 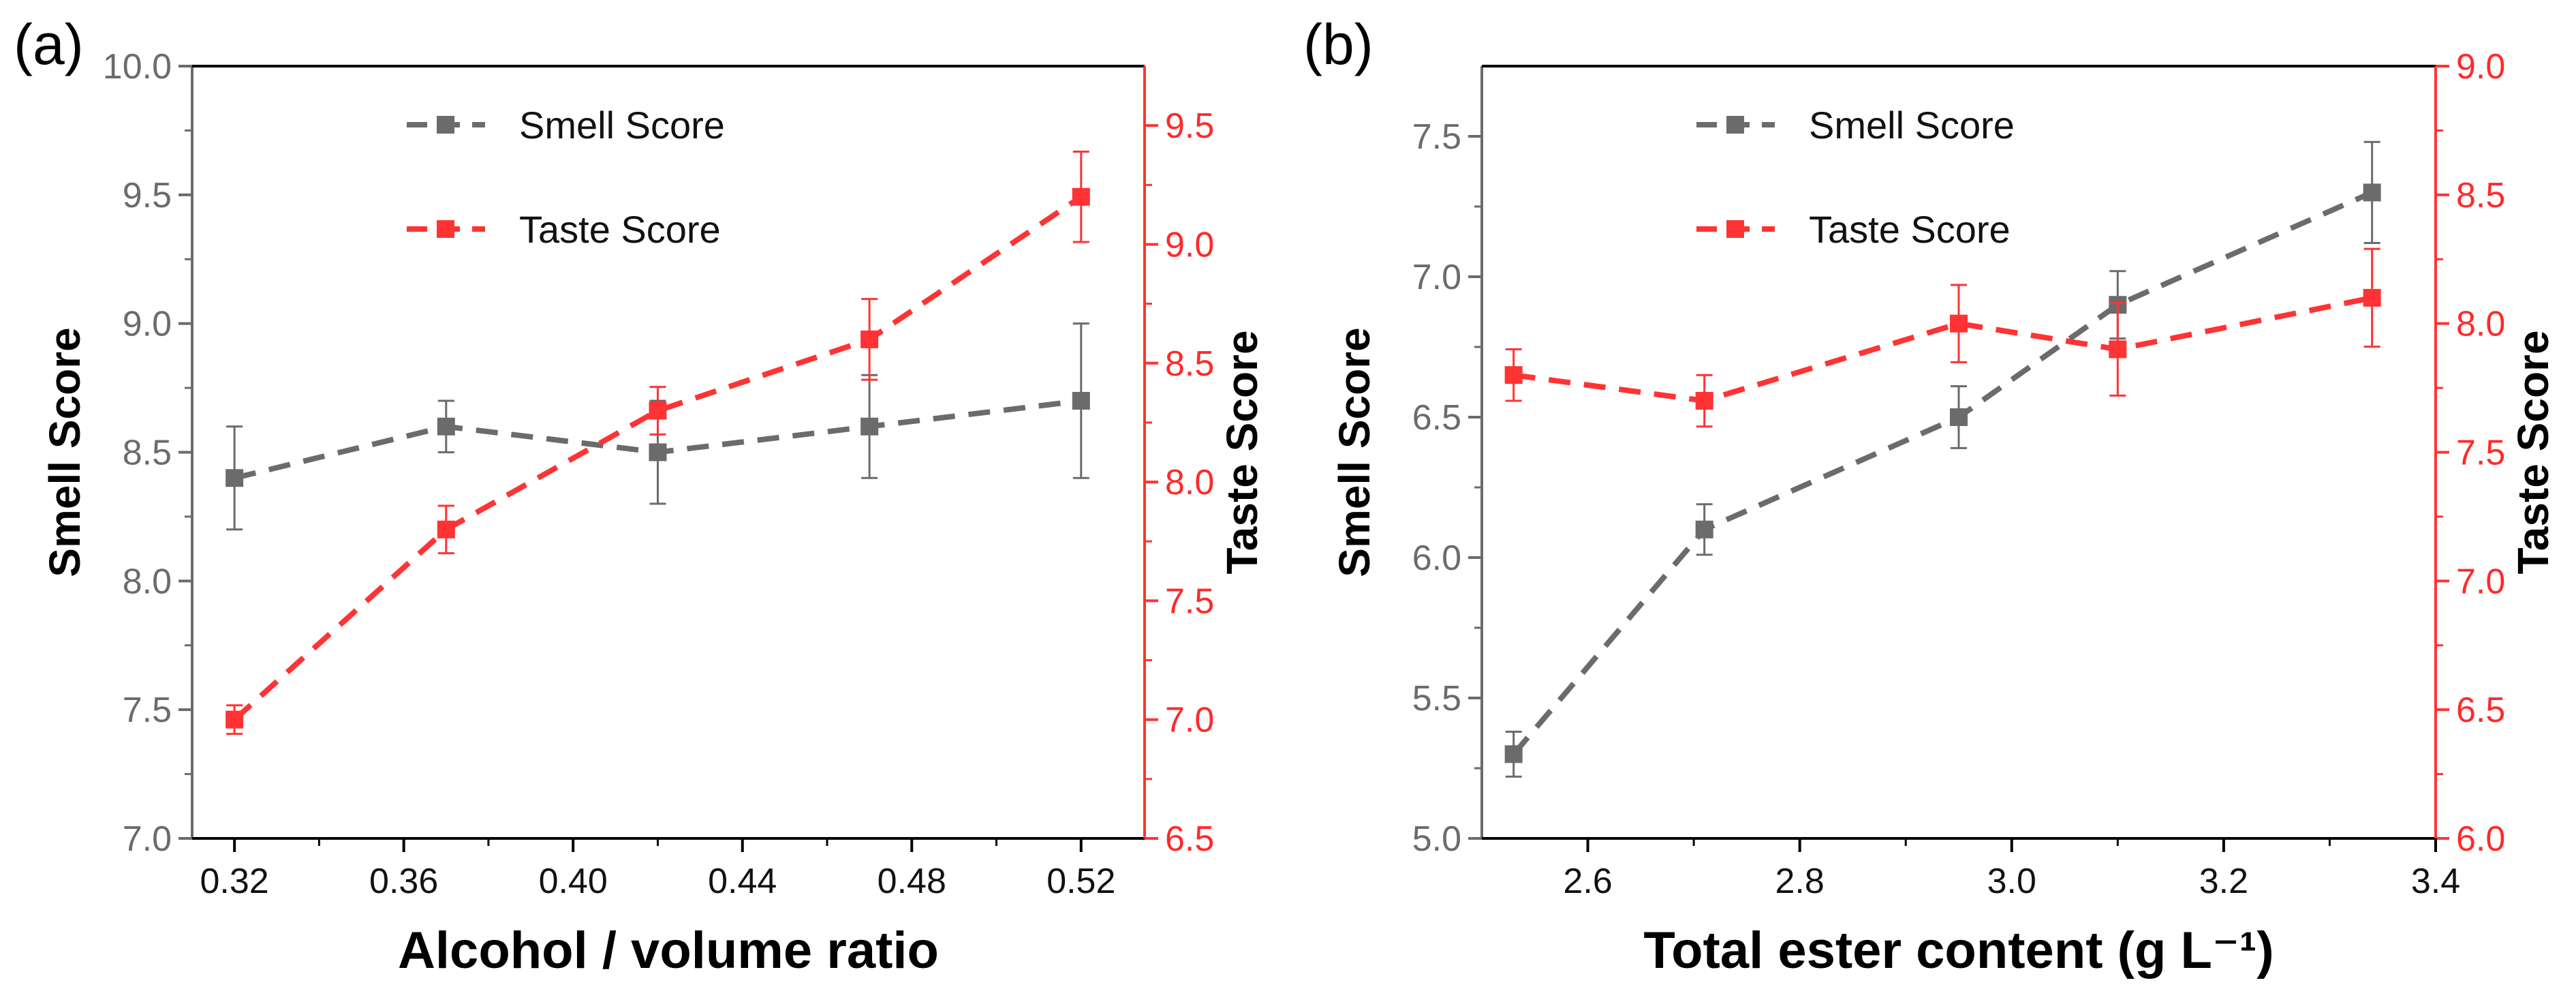 I want to click on panel-label: (a), so click(x=49, y=44).